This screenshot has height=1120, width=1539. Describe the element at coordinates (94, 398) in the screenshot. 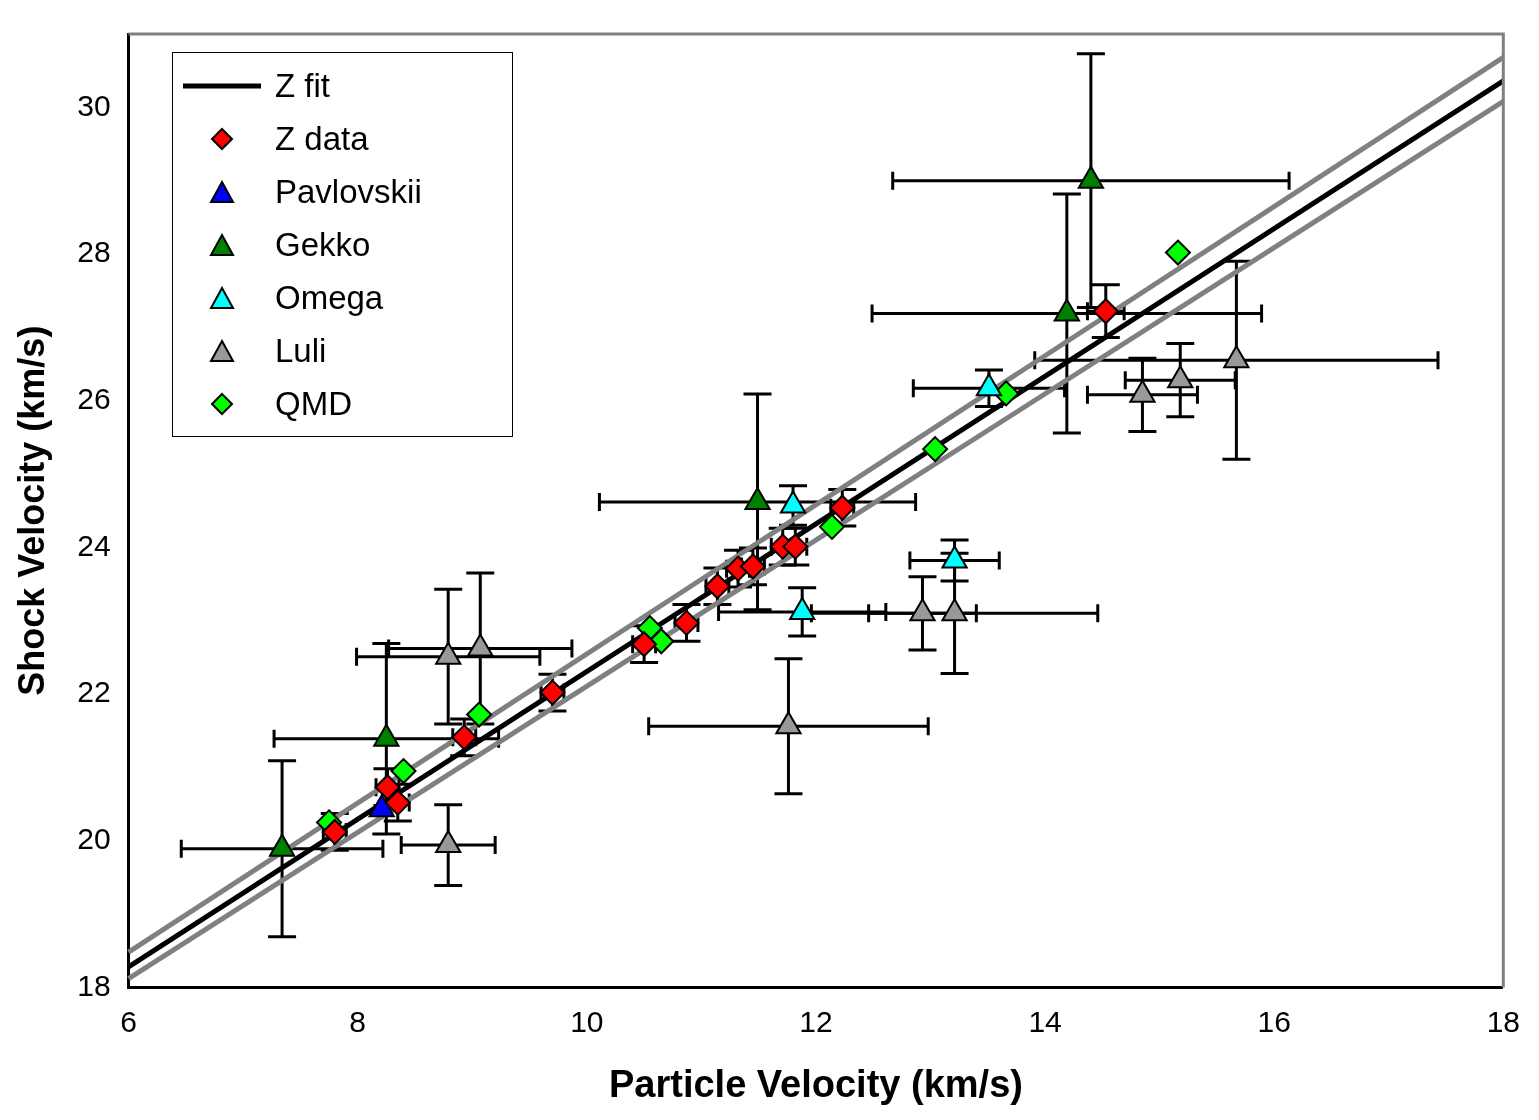

I see `y-tick-label: 26` at that location.